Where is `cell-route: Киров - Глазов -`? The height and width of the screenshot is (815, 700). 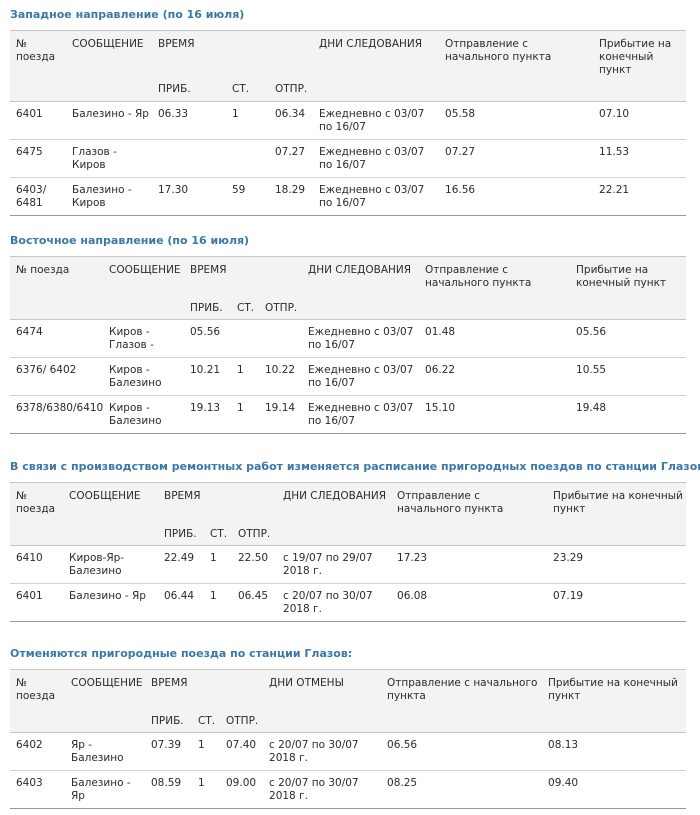 cell-route: Киров - Глазов - is located at coordinates (143, 338).